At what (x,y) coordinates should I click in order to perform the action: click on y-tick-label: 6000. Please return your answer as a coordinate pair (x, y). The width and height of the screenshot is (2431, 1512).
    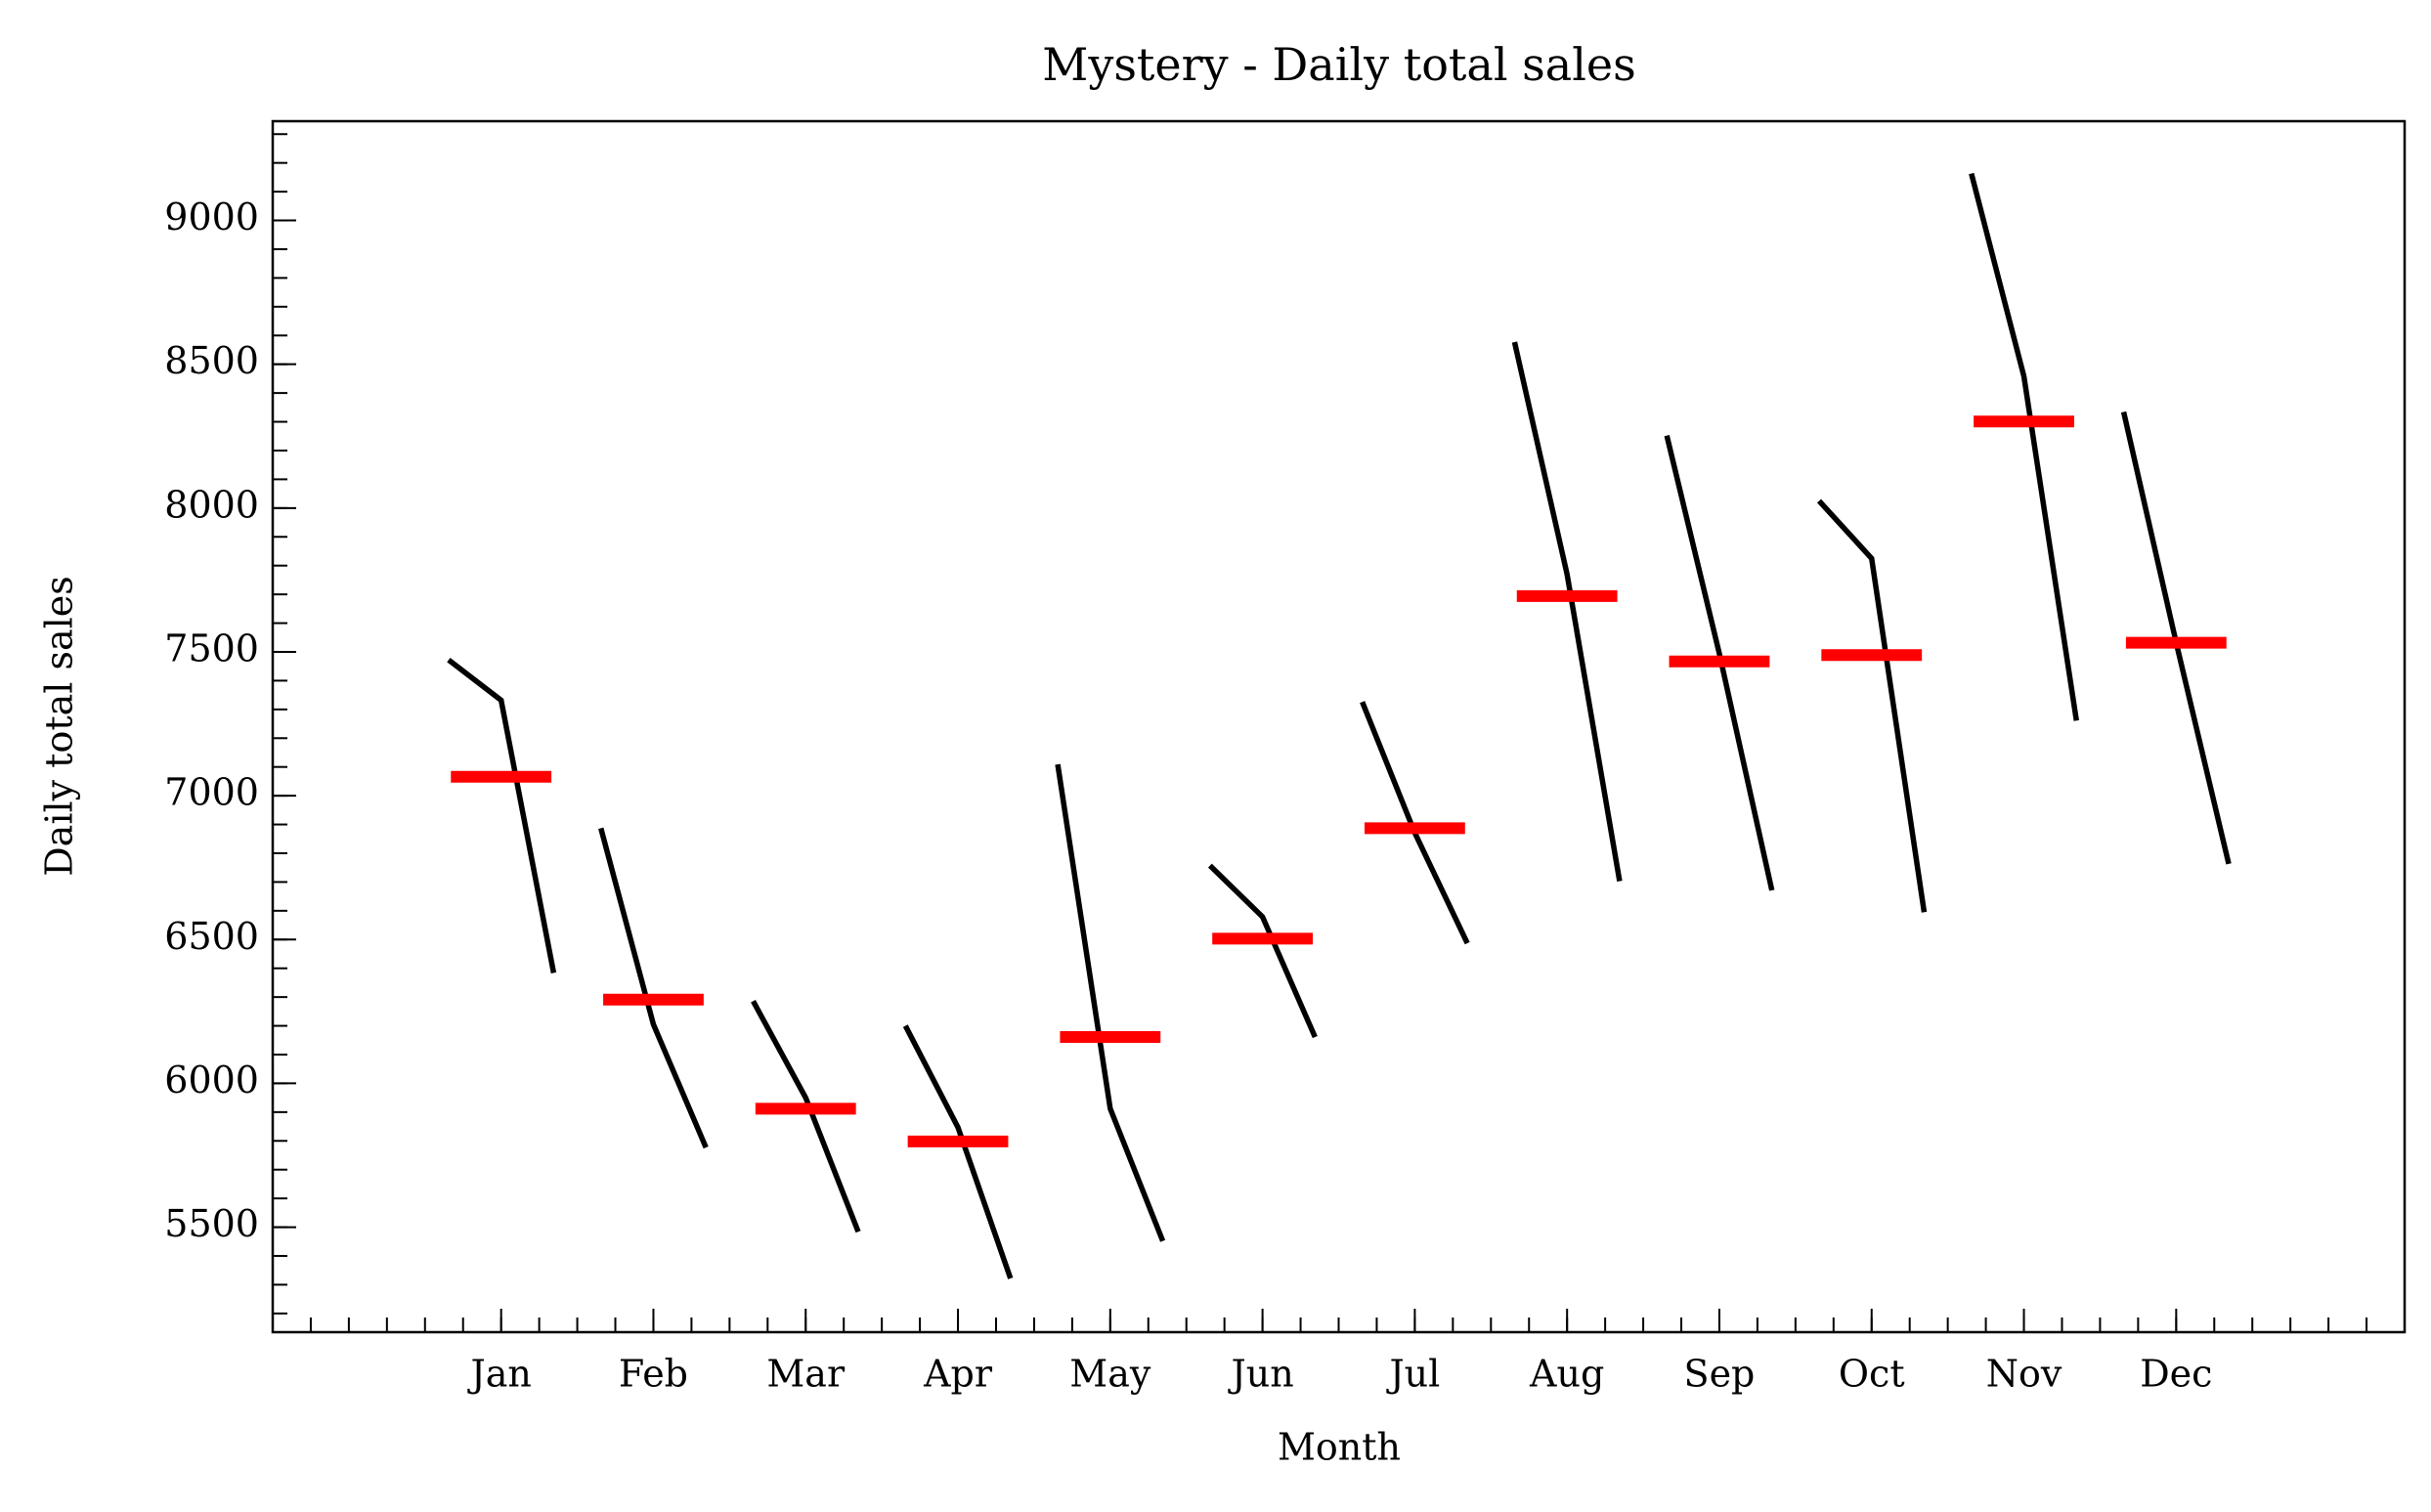
    Looking at the image, I should click on (211, 1080).